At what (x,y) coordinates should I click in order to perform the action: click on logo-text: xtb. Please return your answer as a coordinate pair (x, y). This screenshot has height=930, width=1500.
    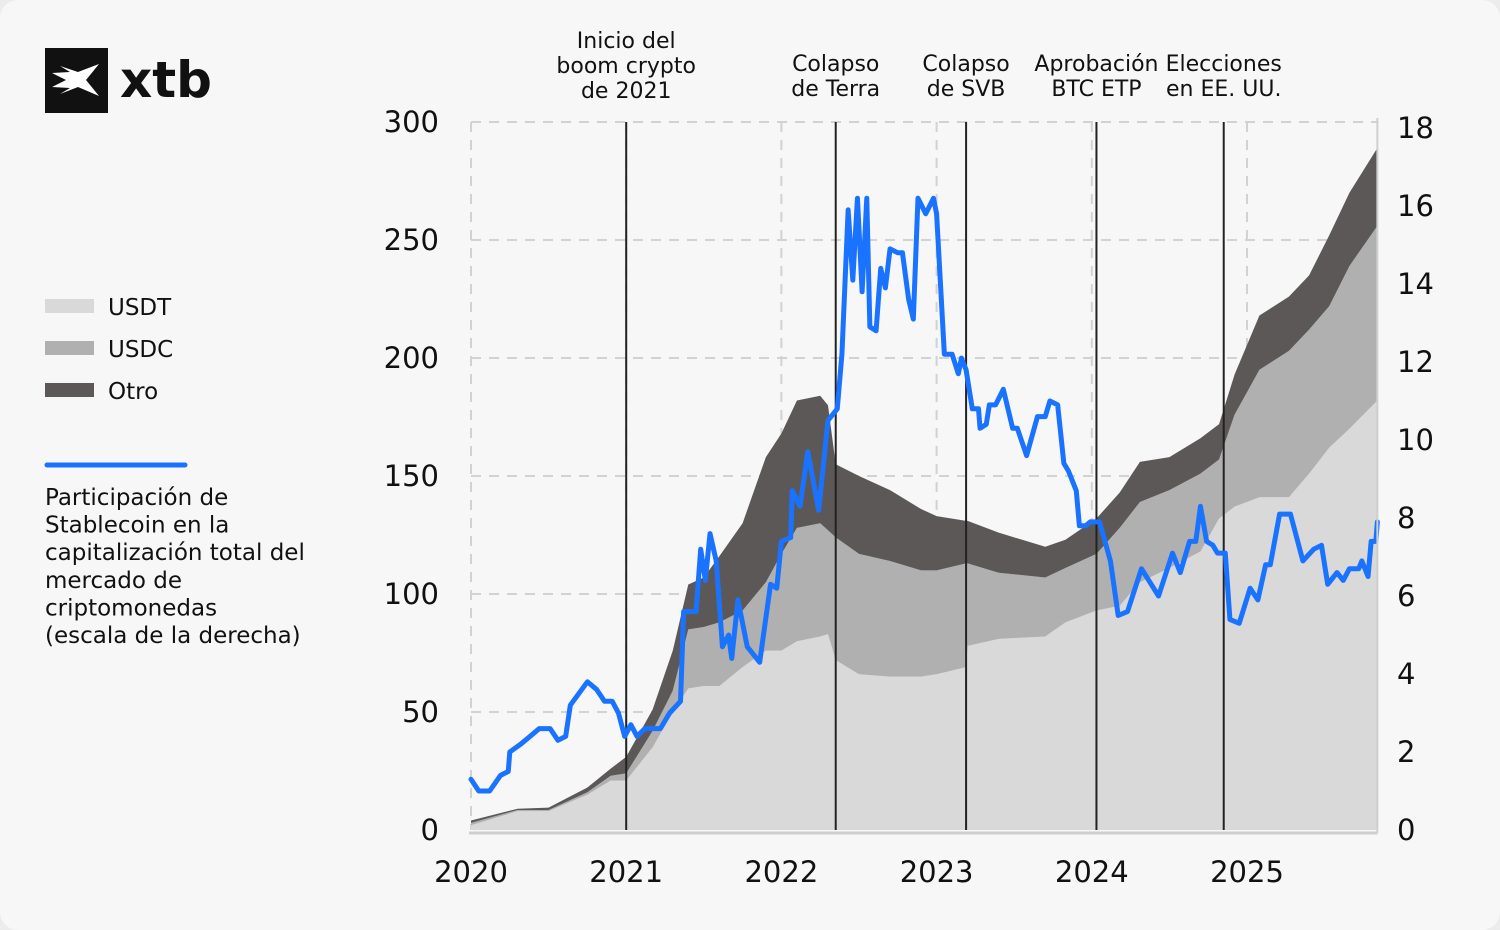
    Looking at the image, I should click on (166, 80).